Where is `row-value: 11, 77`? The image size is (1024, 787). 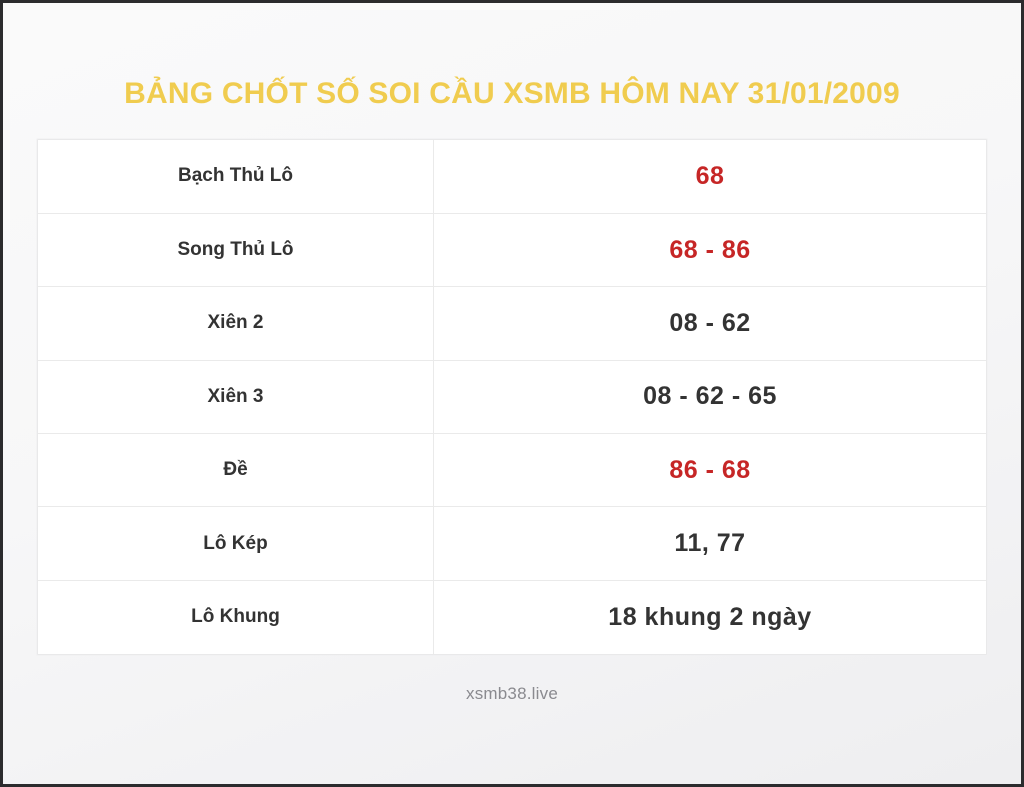 row-value: 11, 77 is located at coordinates (709, 543).